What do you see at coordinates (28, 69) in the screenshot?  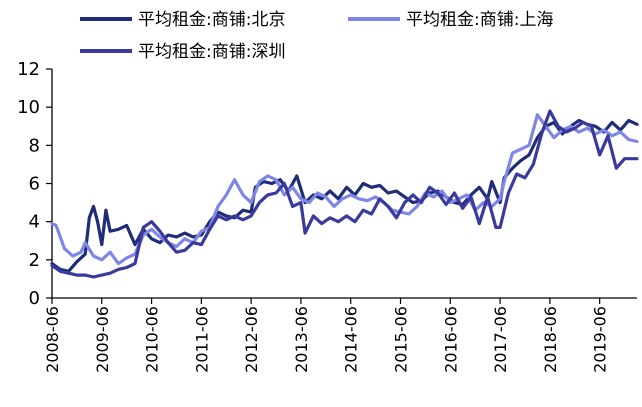 I see `y-tick-label: 12` at bounding box center [28, 69].